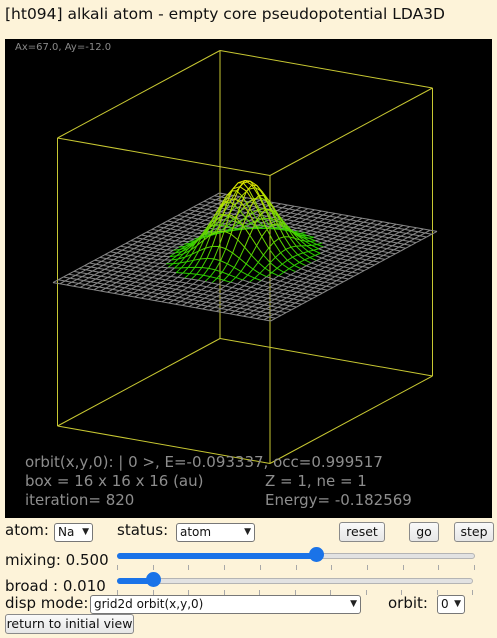 This screenshot has height=638, width=497. What do you see at coordinates (114, 481) in the screenshot?
I see `box-size-info: box = 16 x 16 x 16 (au)` at bounding box center [114, 481].